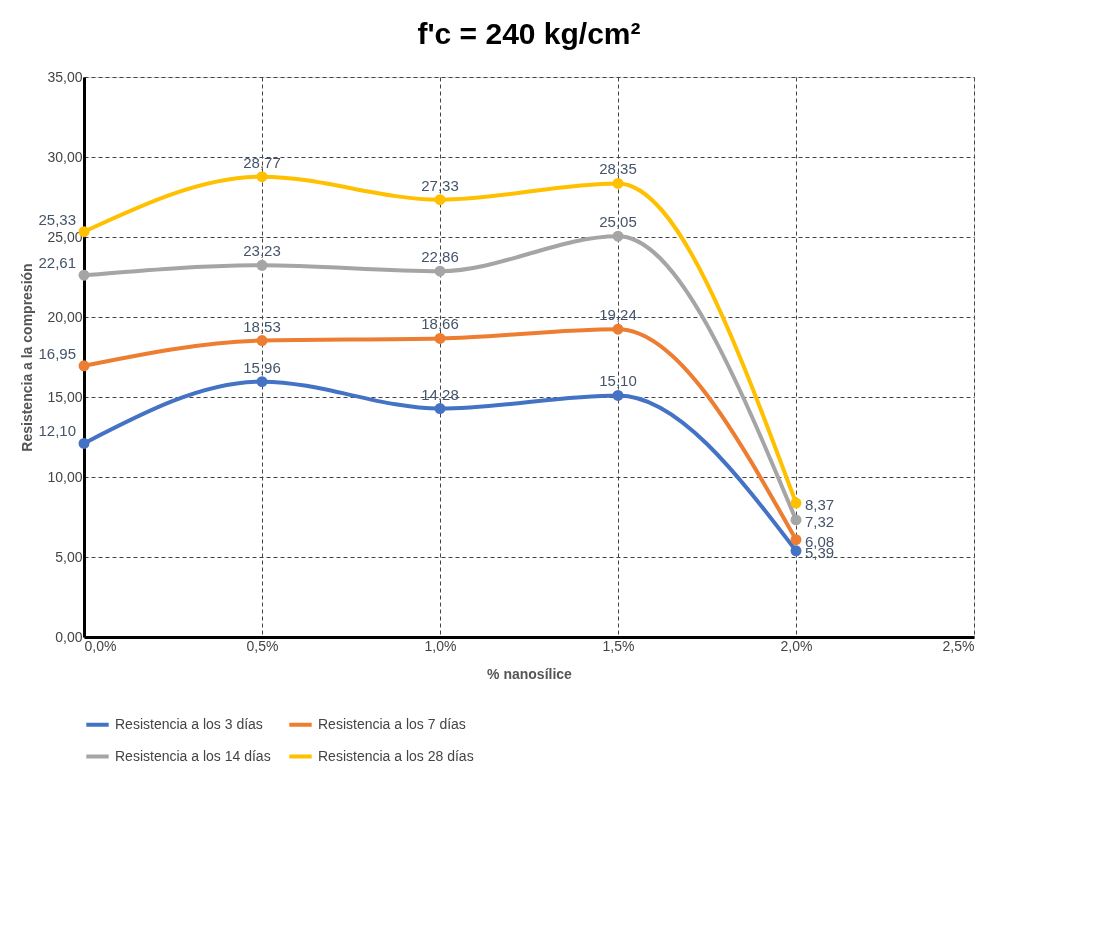 Image resolution: width=1101 pixels, height=943 pixels. Describe the element at coordinates (392, 723) in the screenshot. I see `legend-label: Resistencia a los 7 días` at that location.